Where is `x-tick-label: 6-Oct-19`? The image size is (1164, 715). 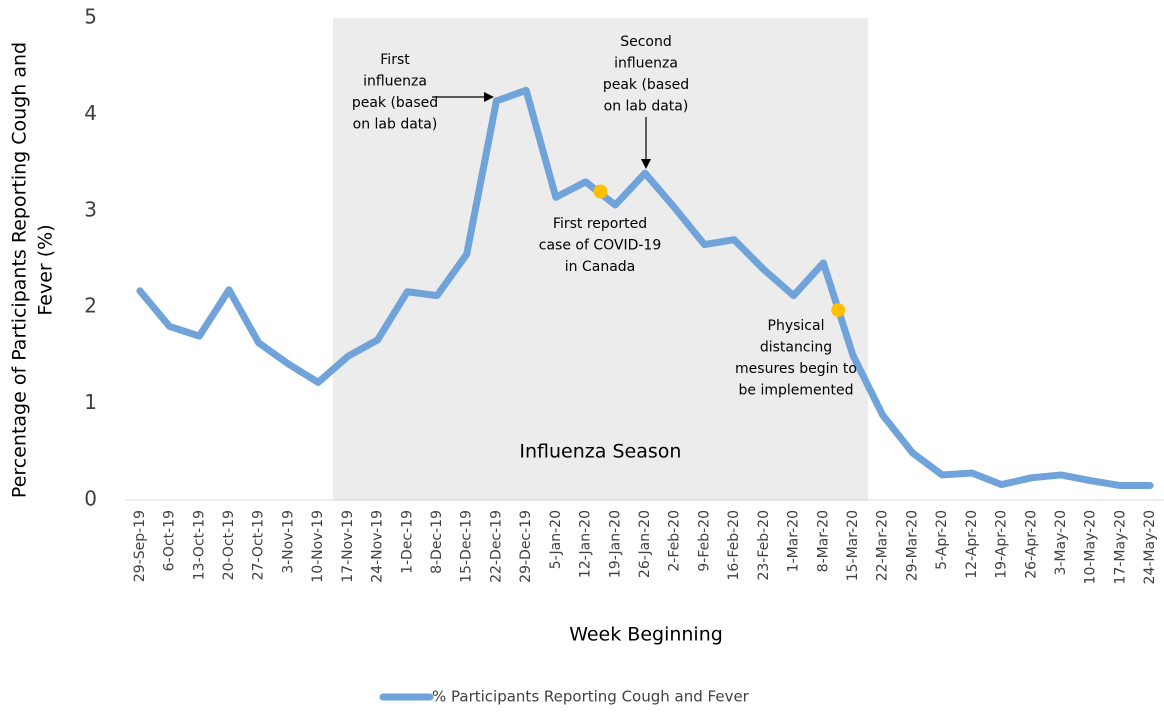
x-tick-label: 6-Oct-19 is located at coordinates (170, 540).